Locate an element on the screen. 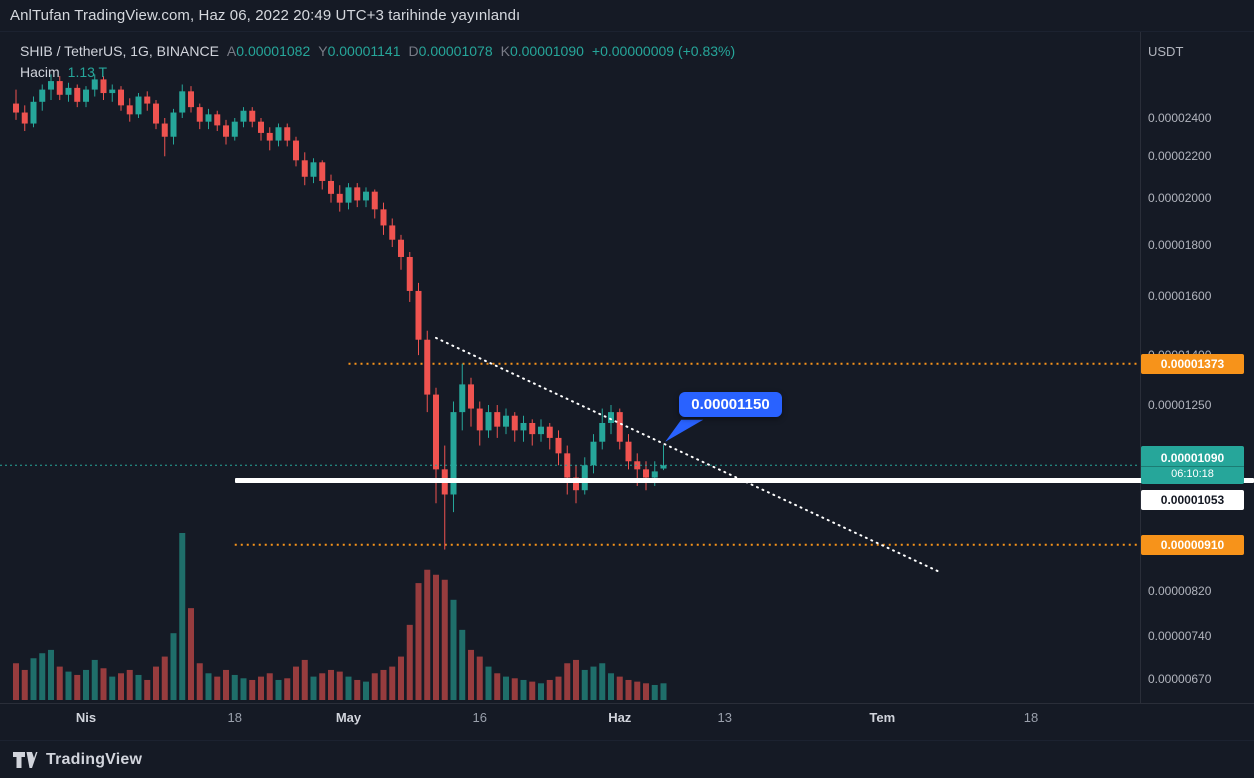 This screenshot has width=1254, height=778. brand-name: TradingView is located at coordinates (94, 759).